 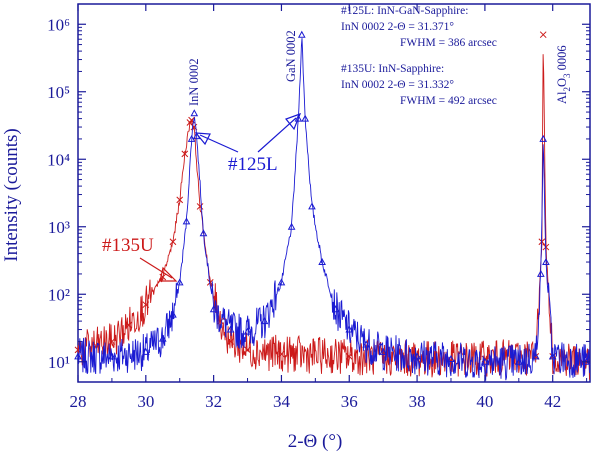 What do you see at coordinates (484, 401) in the screenshot?
I see `x-tick-label-6: 40` at bounding box center [484, 401].